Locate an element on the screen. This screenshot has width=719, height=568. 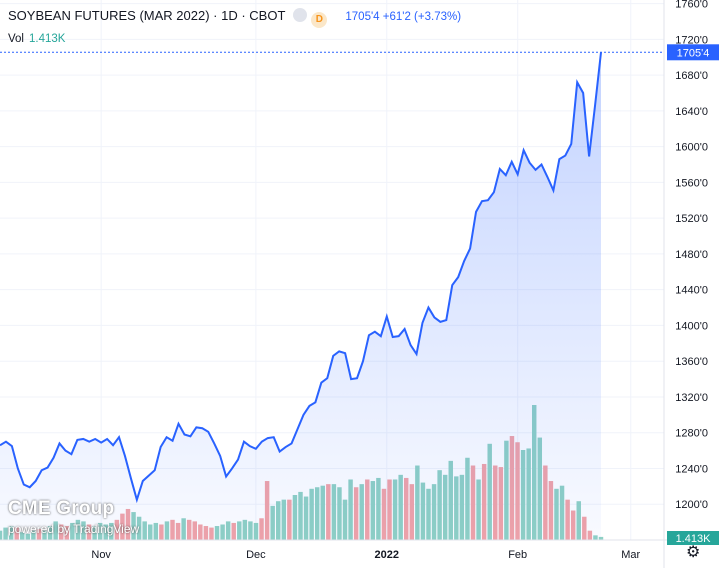
x-tick-label: Nov is located at coordinates (101, 555).